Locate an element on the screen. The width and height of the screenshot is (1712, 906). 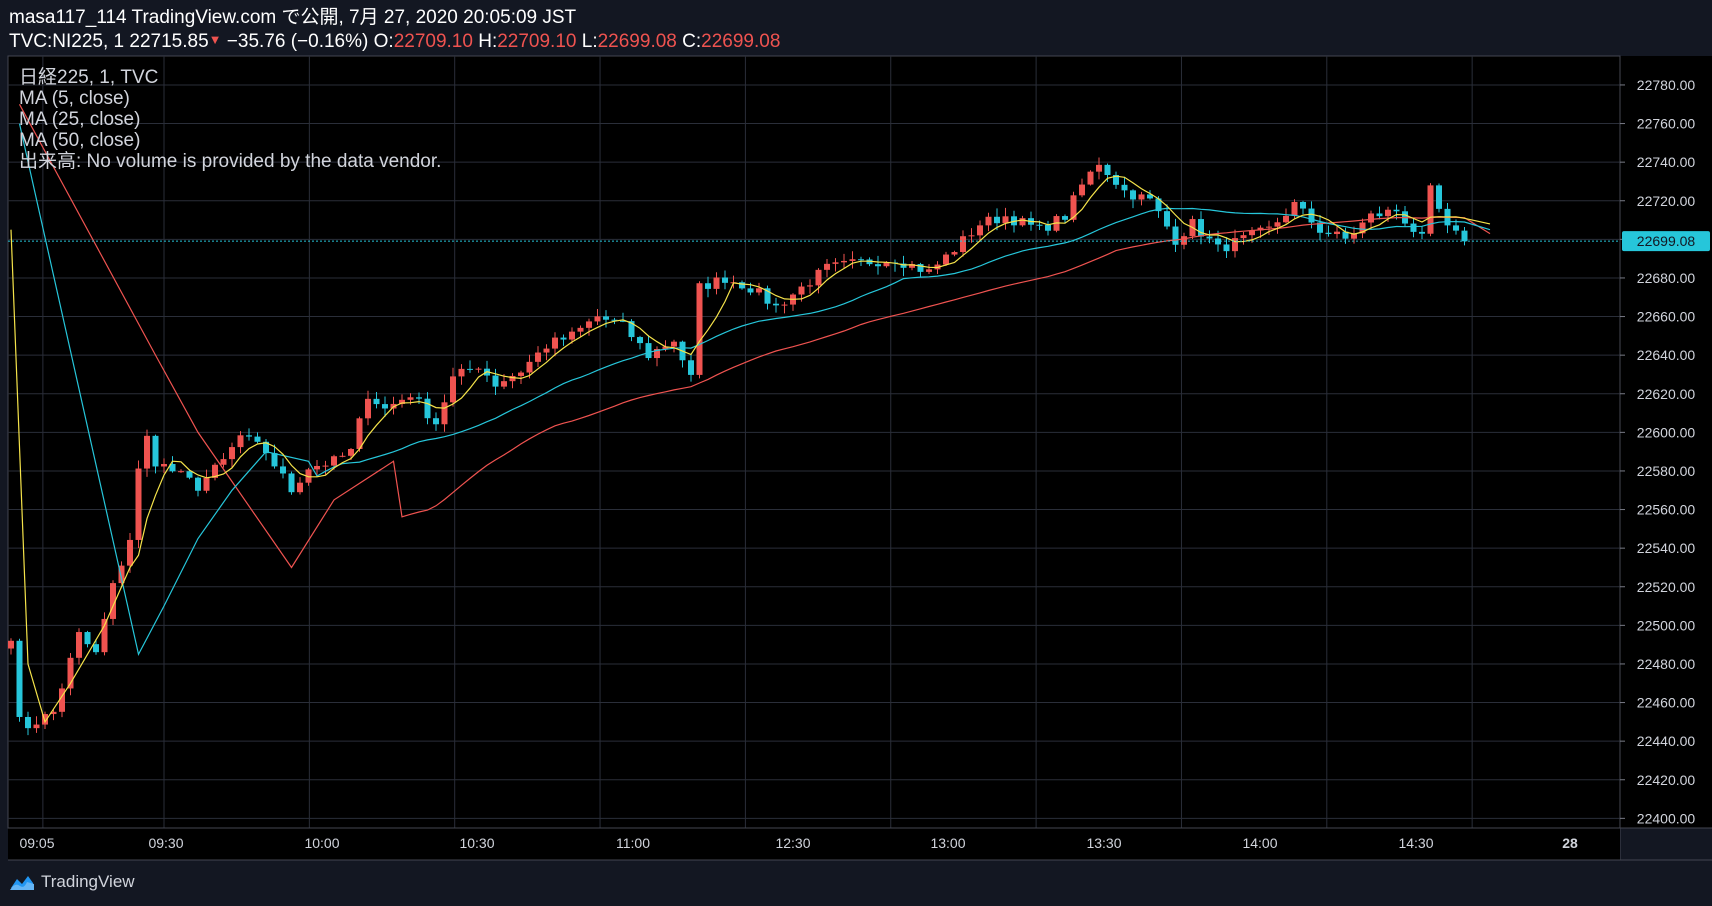
price-change: −35.76 (−0.16%) is located at coordinates (297, 41).